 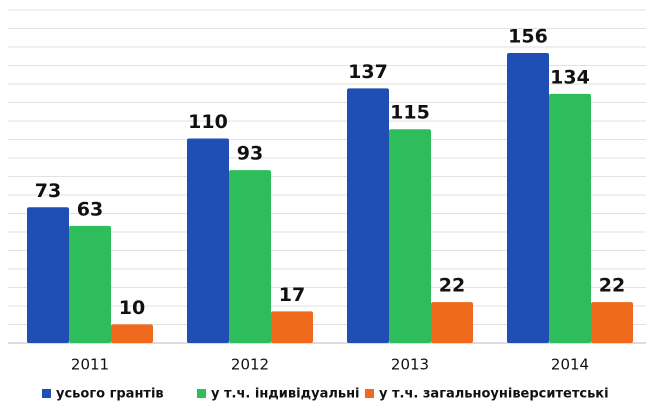 I want to click on data-label: 115, so click(x=410, y=113).